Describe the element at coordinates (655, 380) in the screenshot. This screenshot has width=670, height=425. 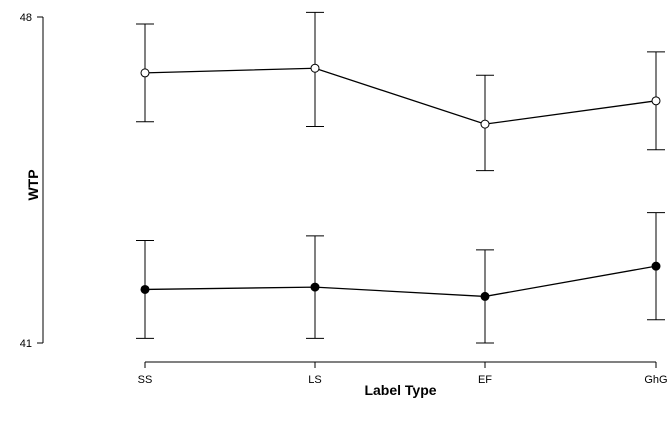
I see `x-tick-label: GhG` at that location.